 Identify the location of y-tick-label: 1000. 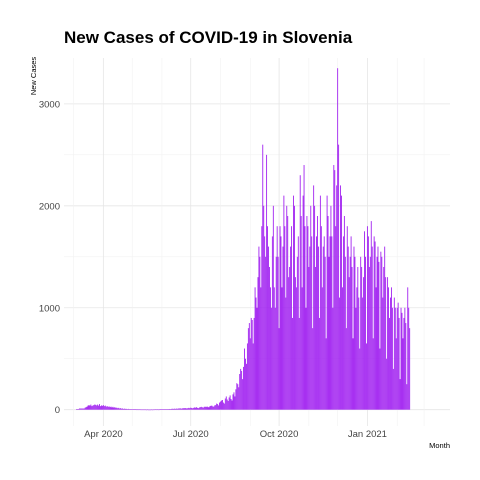
(49, 308).